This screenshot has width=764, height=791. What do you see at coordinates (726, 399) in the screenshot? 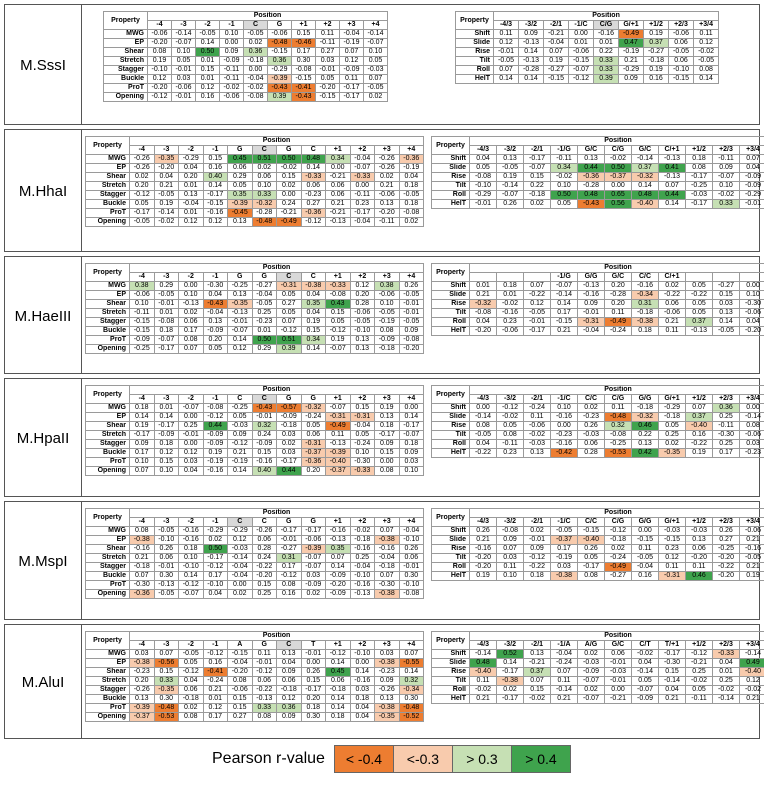
I see `position-label: +2/3` at bounding box center [726, 399].